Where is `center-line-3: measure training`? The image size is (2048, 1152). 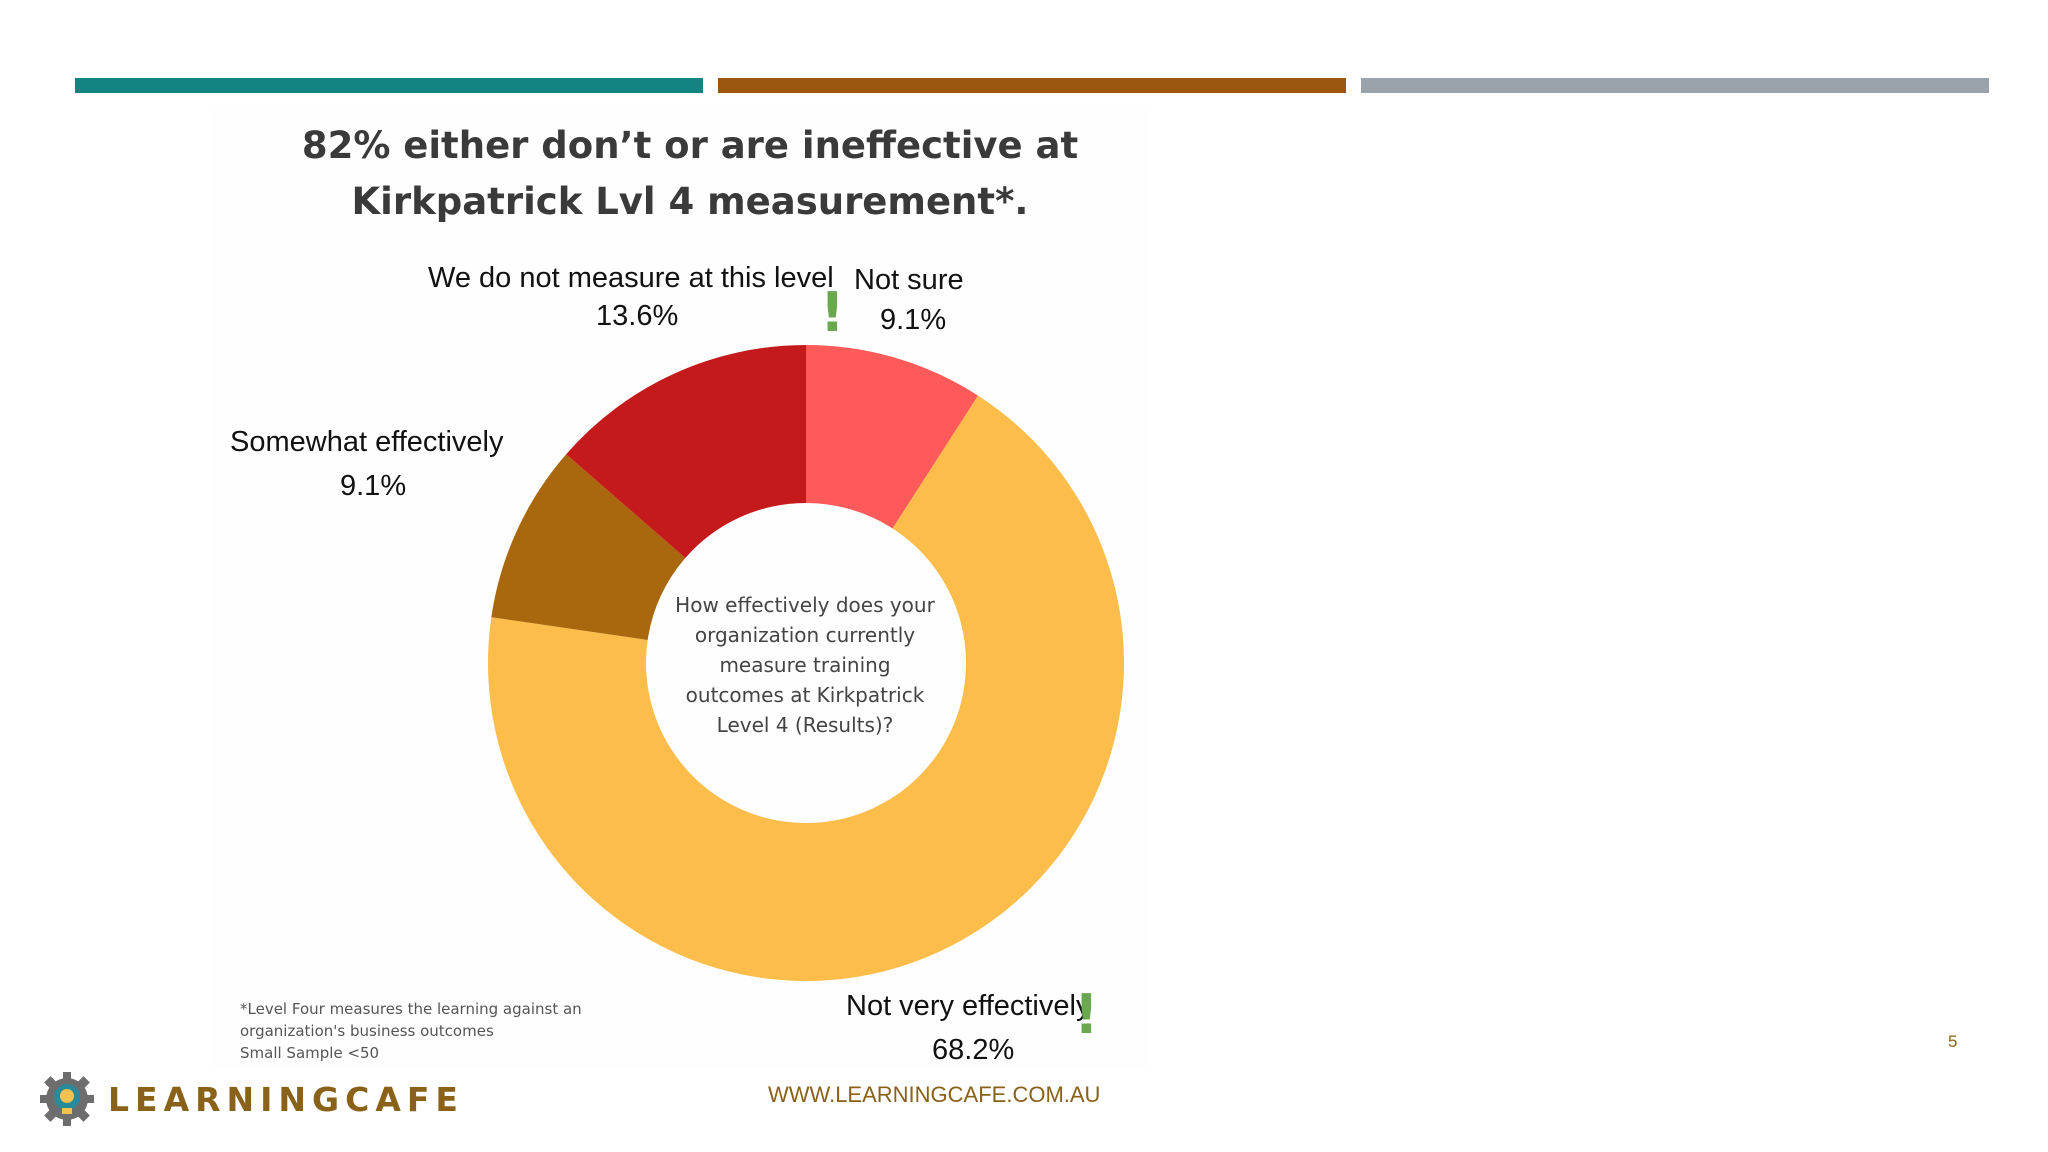 center-line-3: measure training is located at coordinates (805, 665).